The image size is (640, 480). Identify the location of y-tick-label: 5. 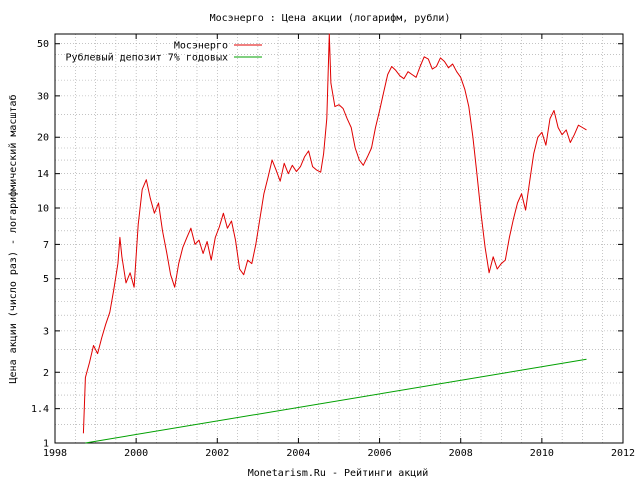
(46, 279).